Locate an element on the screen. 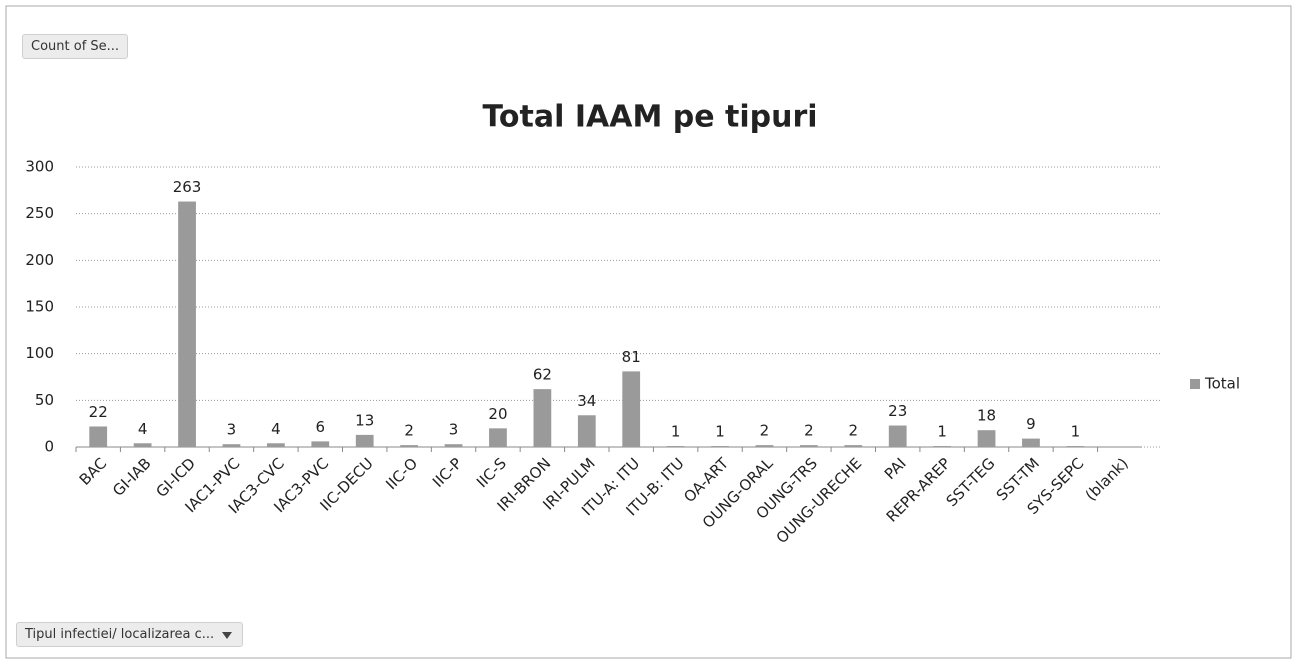 This screenshot has width=1299, height=664. data-label: 9 is located at coordinates (1031, 424).